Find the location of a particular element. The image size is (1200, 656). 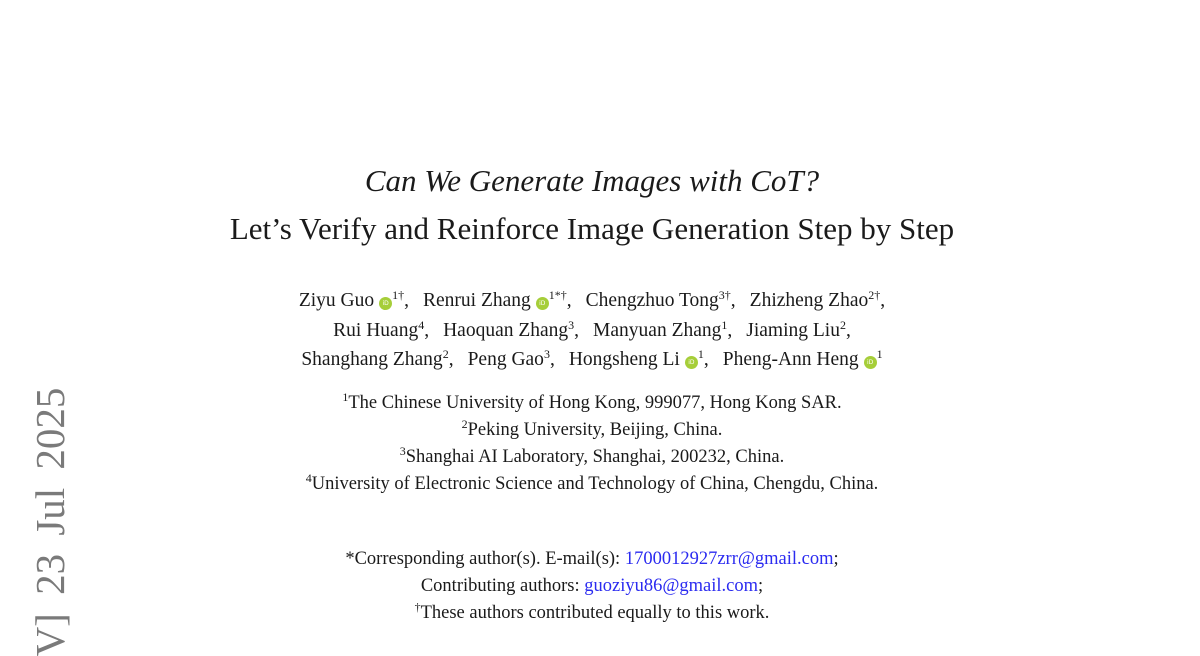

author-name: Jiaming Liu is located at coordinates (793, 330).